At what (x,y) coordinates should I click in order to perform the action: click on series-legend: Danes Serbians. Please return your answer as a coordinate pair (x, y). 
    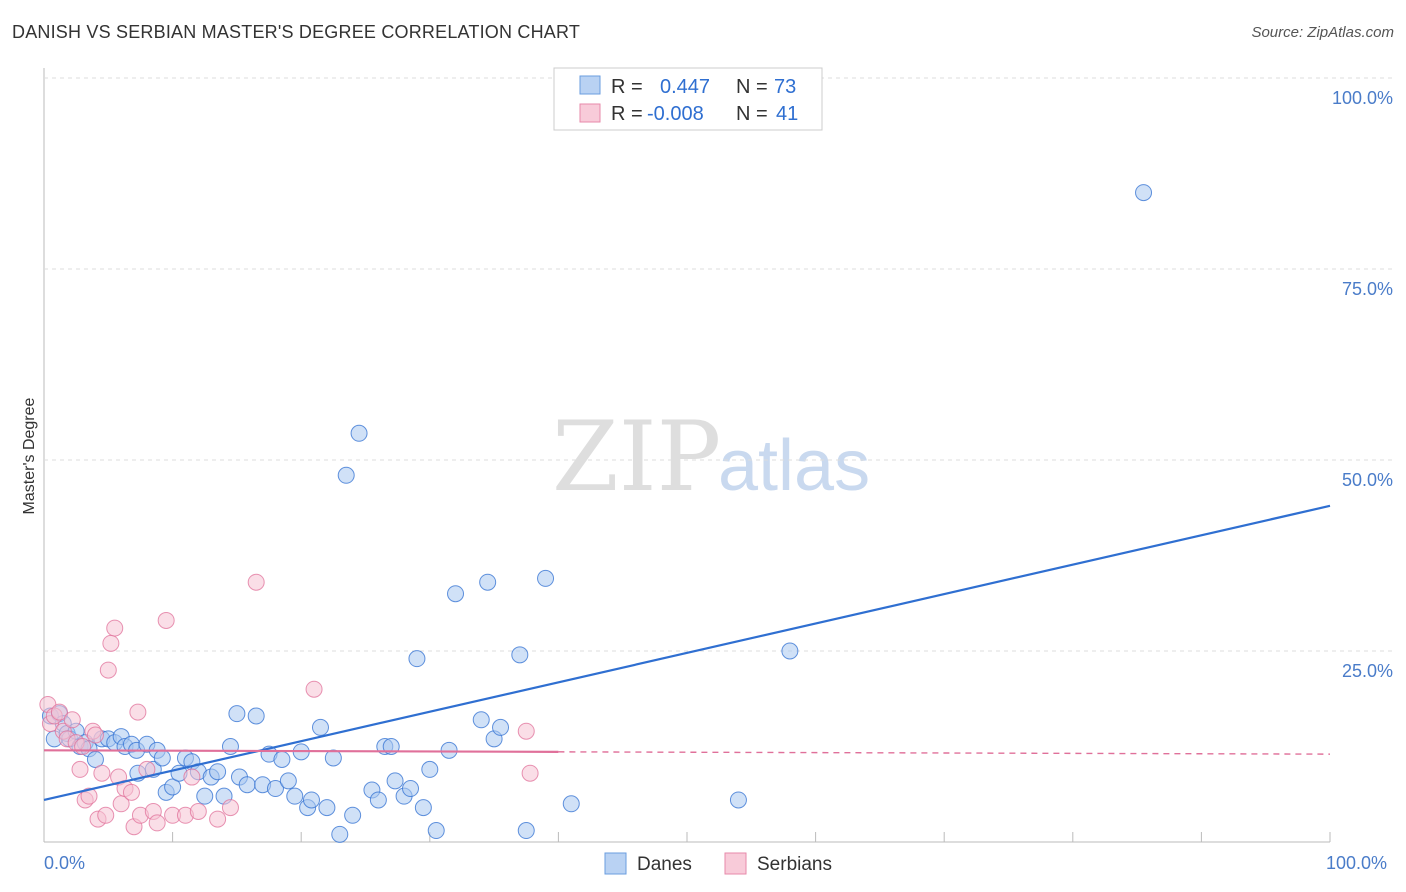
    Looking at the image, I should click on (718, 863).